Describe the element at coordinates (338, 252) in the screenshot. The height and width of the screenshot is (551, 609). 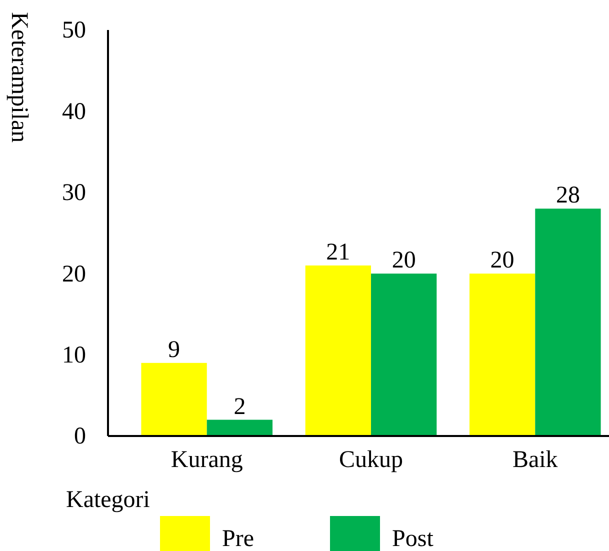
I see `data-label: 21` at that location.